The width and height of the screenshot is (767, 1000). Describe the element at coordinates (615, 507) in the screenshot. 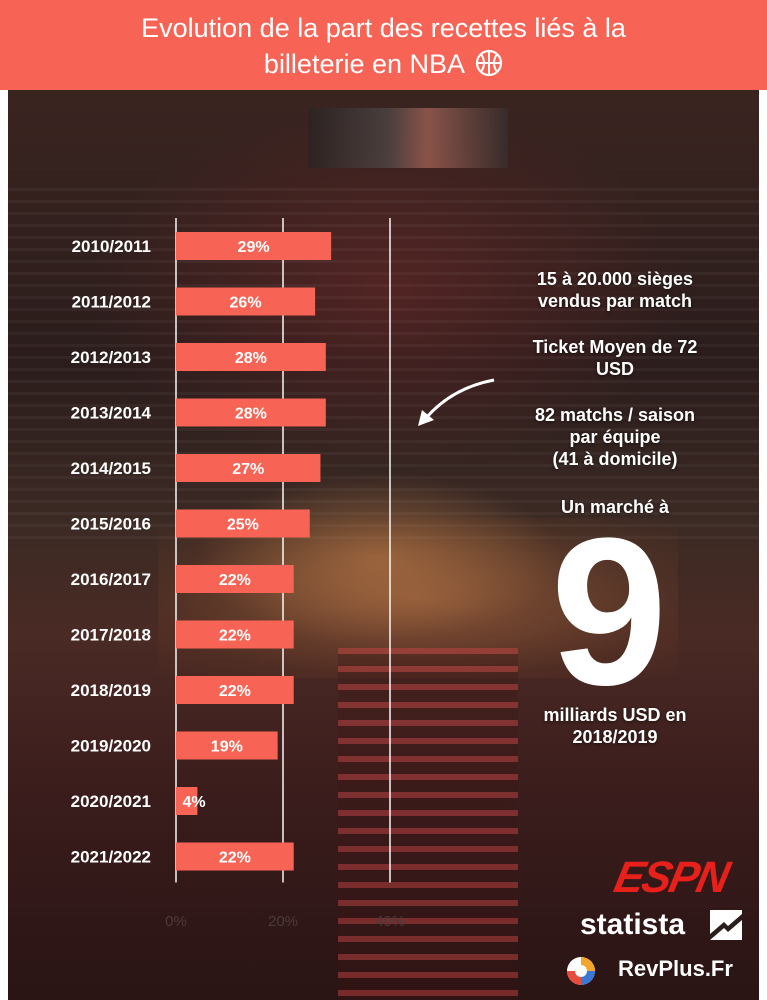

I see `market-intro: Un marché à` at that location.